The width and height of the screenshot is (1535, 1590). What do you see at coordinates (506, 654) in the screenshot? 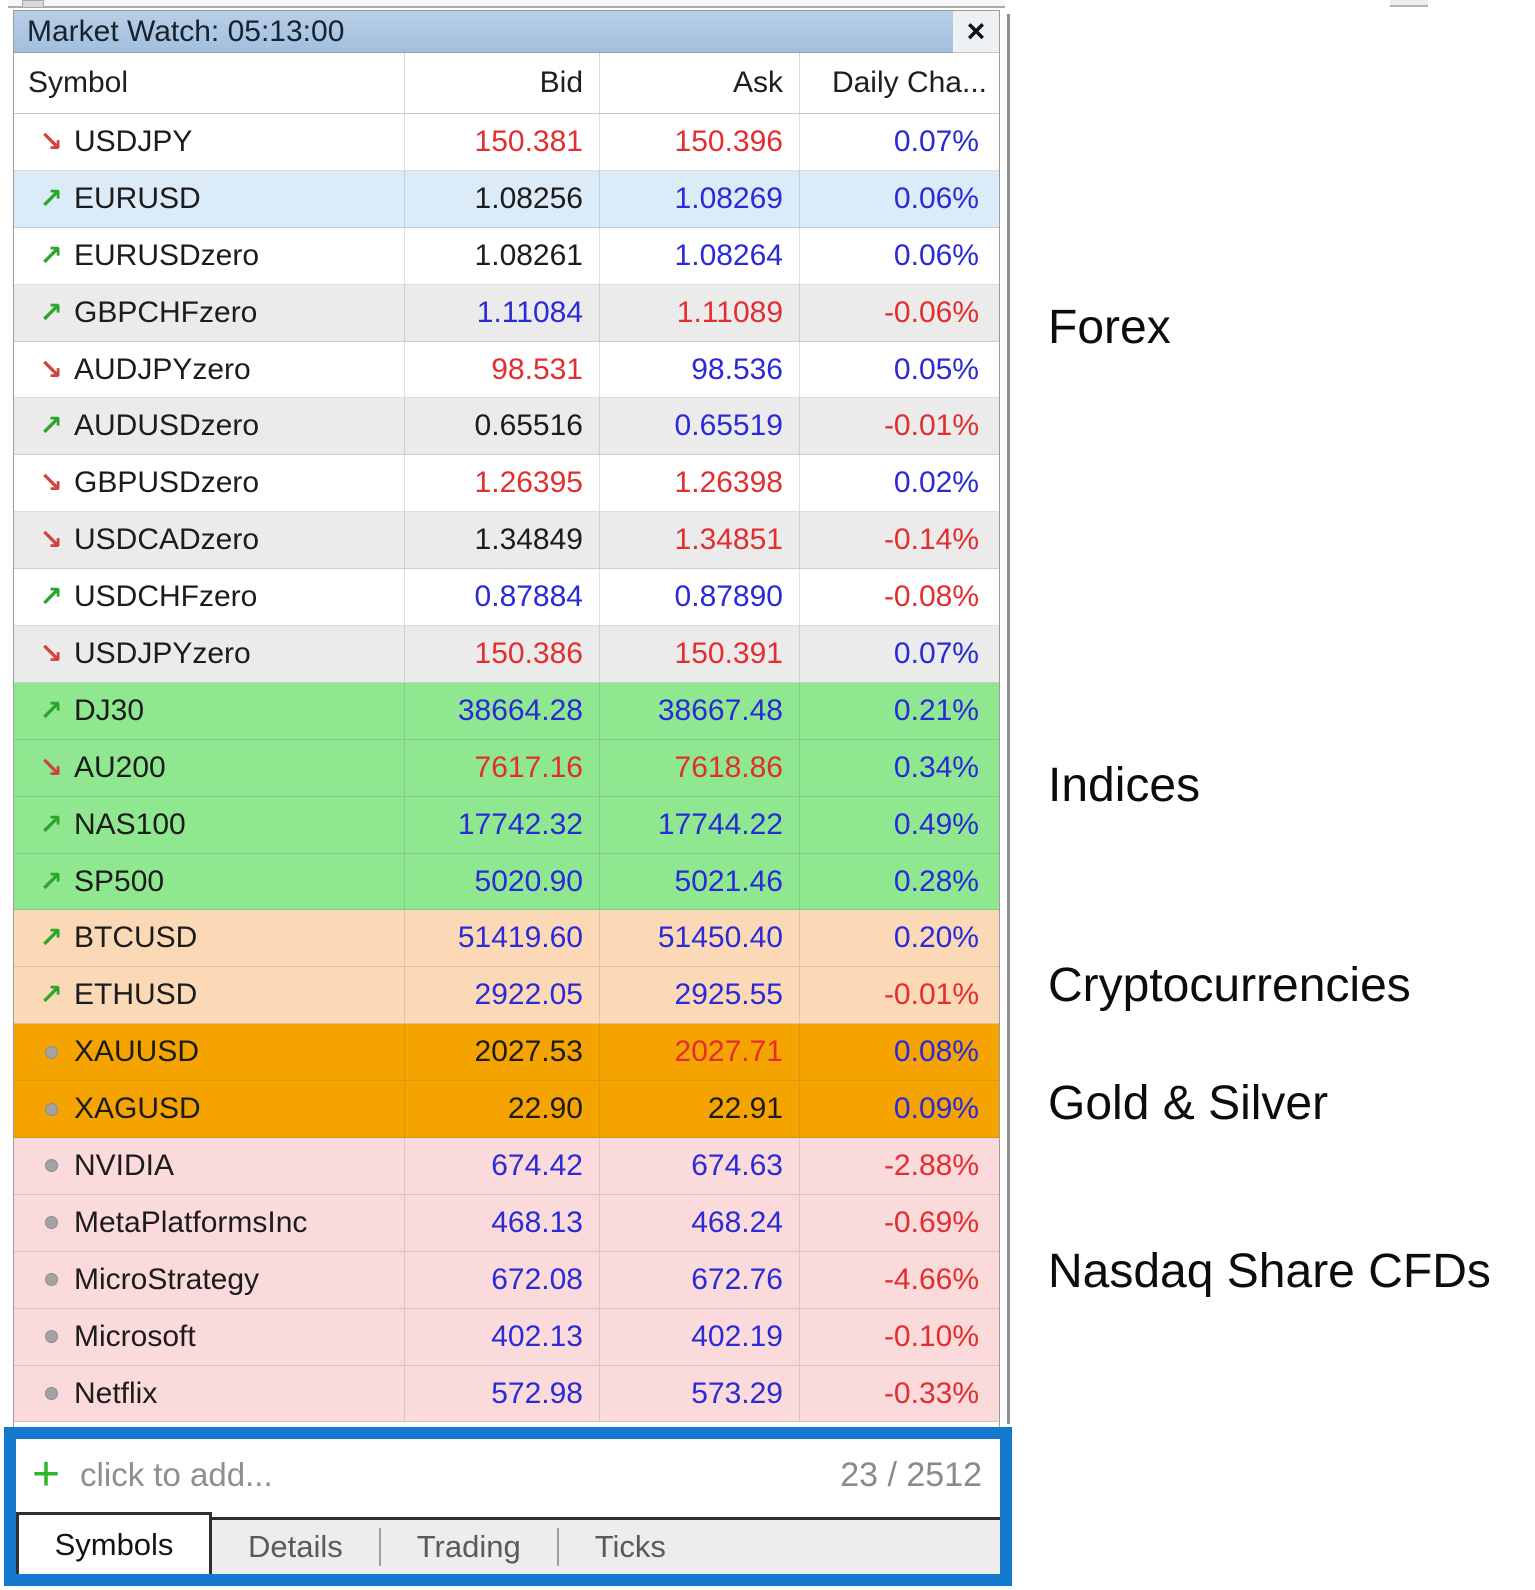
I see `table-row: ↘ USDJPYzero 150.386 150.391 0.07%` at bounding box center [506, 654].